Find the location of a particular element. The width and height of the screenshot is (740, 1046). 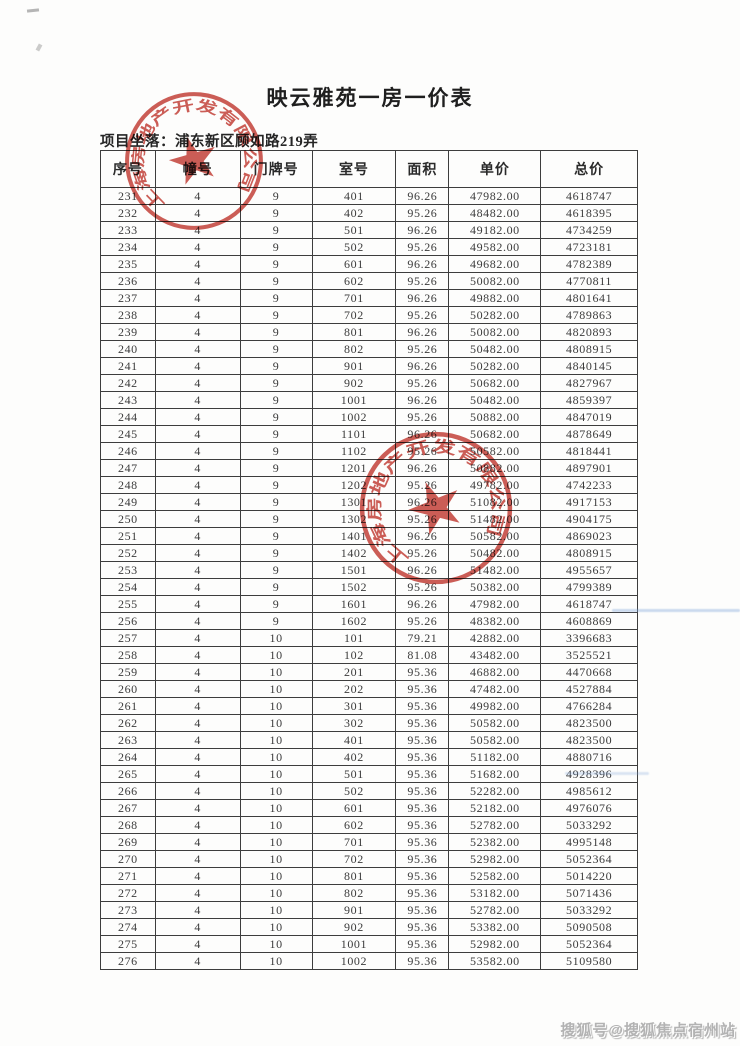

table-cell: 261 is located at coordinates (128, 706).